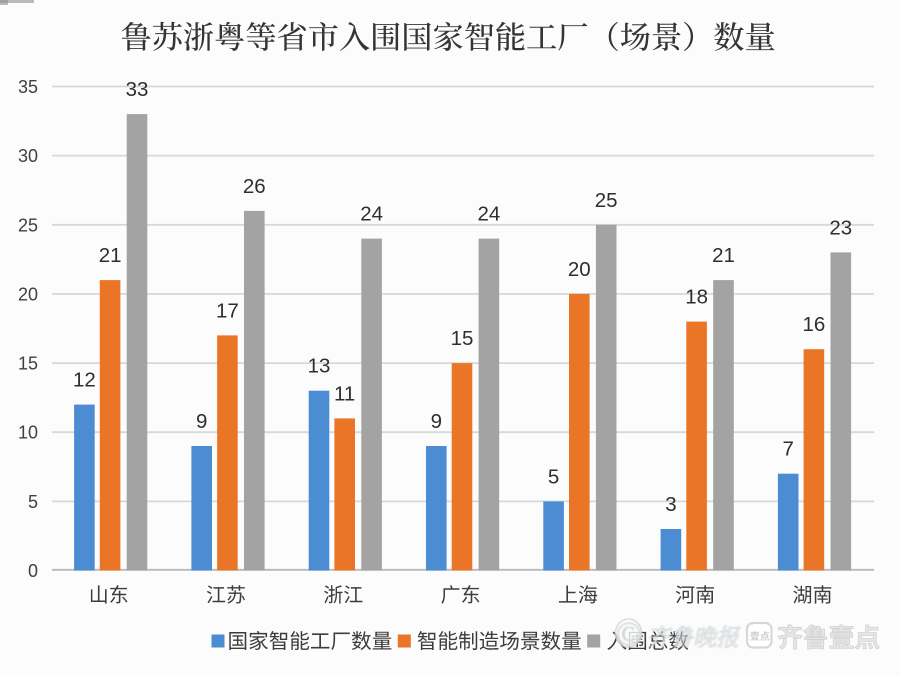 Image resolution: width=900 pixels, height=675 pixels. What do you see at coordinates (227, 310) in the screenshot?
I see `svg-text: 17` at bounding box center [227, 310].